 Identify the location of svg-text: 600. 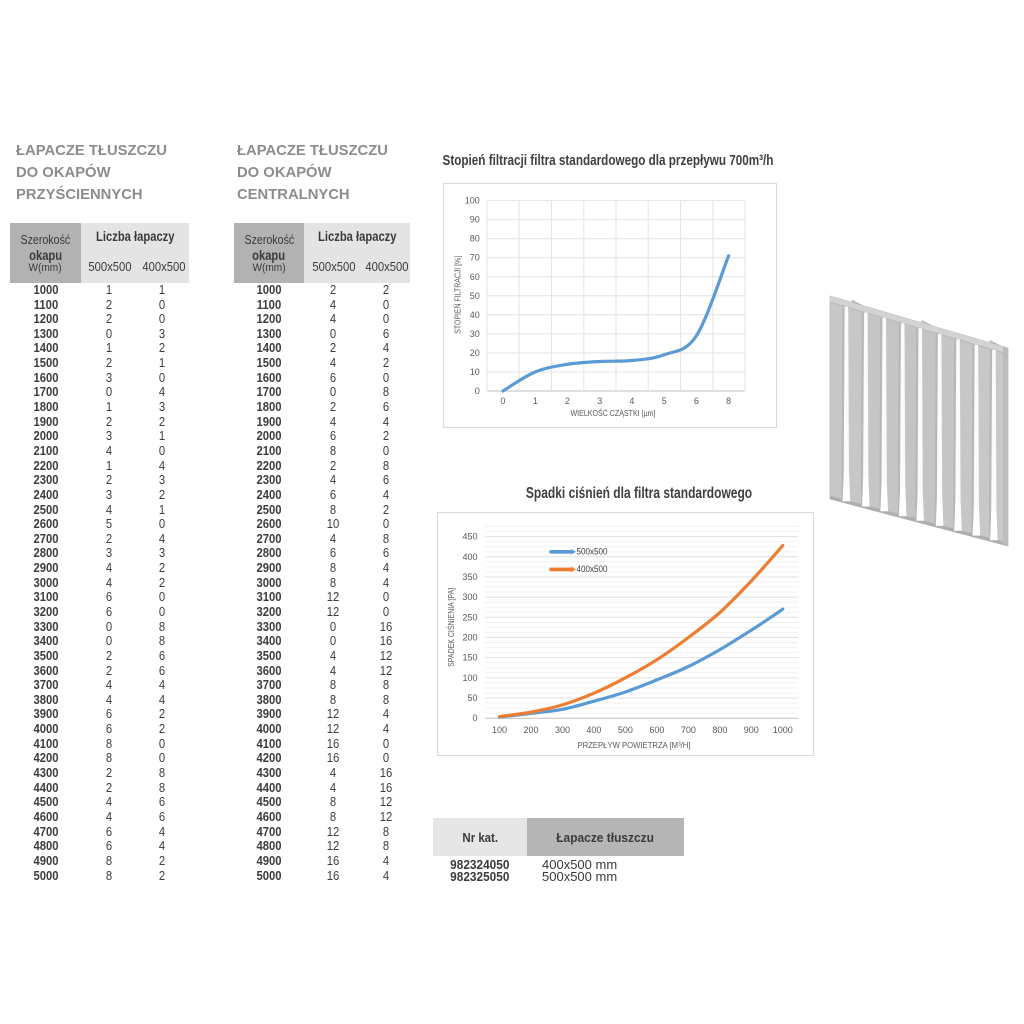
(656, 730).